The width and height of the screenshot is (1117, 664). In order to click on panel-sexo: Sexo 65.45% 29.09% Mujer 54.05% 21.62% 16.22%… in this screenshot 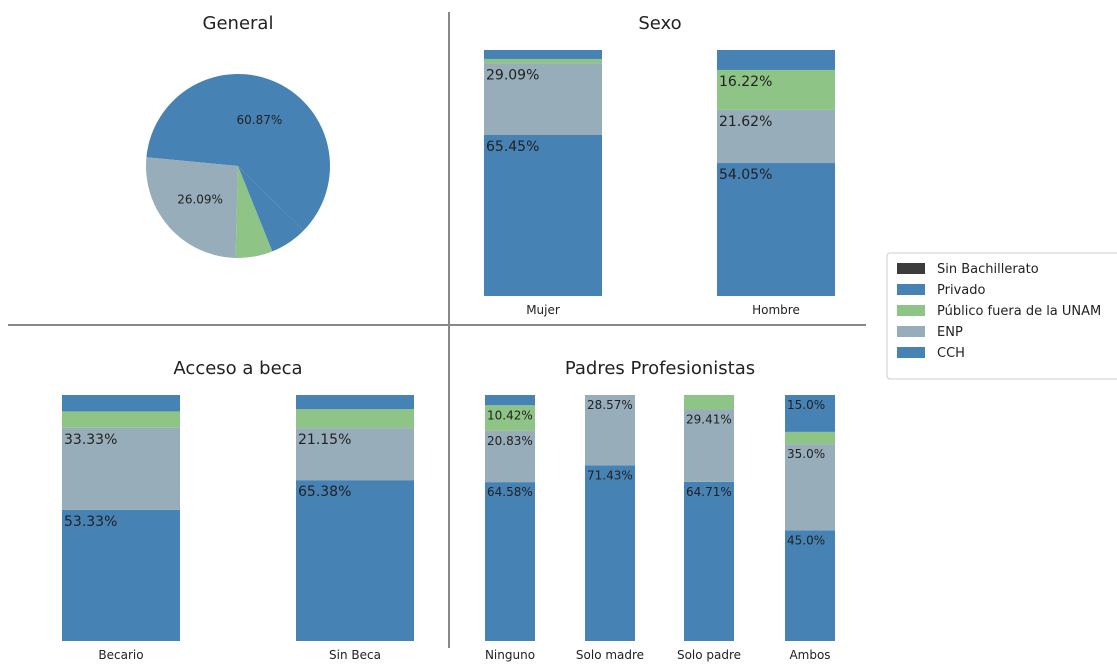, I will do `click(659, 165)`.